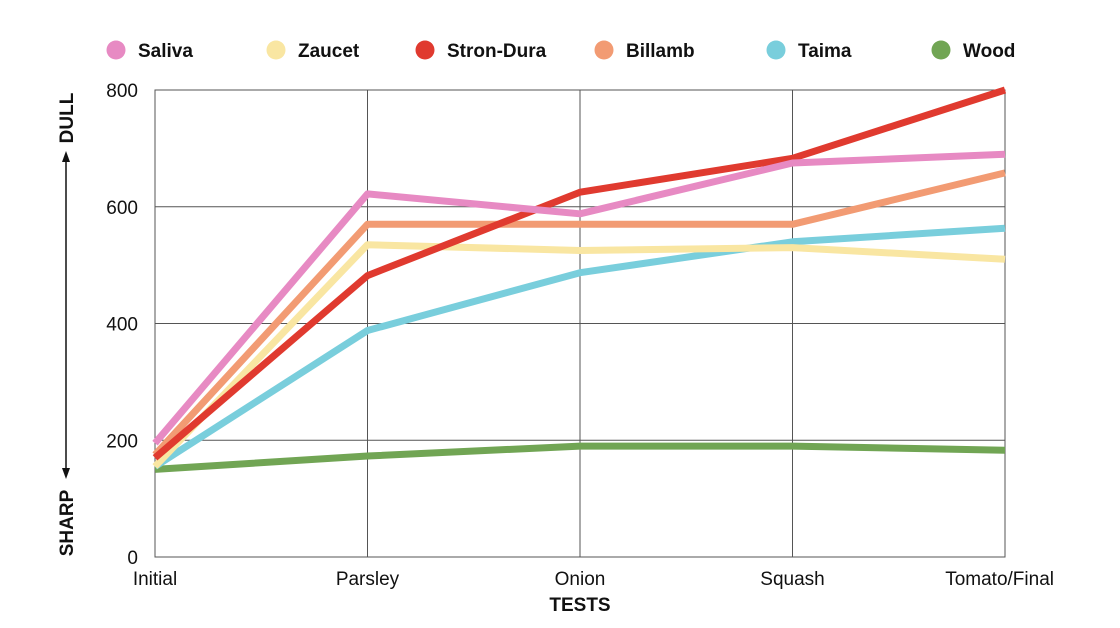  What do you see at coordinates (580, 579) in the screenshot?
I see `x-tick-label-onion: Onion` at bounding box center [580, 579].